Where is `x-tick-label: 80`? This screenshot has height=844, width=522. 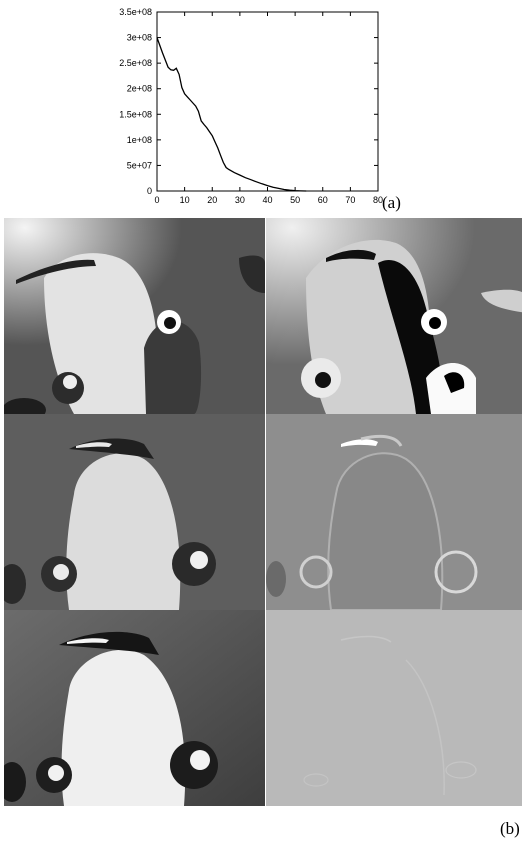
x-tick-label: 80 is located at coordinates (378, 200).